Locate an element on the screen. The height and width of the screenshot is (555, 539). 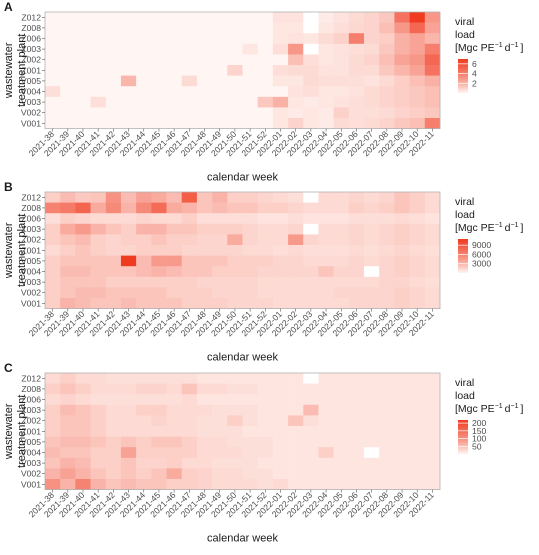
legend-tick-label: 6000 is located at coordinates (481, 254).